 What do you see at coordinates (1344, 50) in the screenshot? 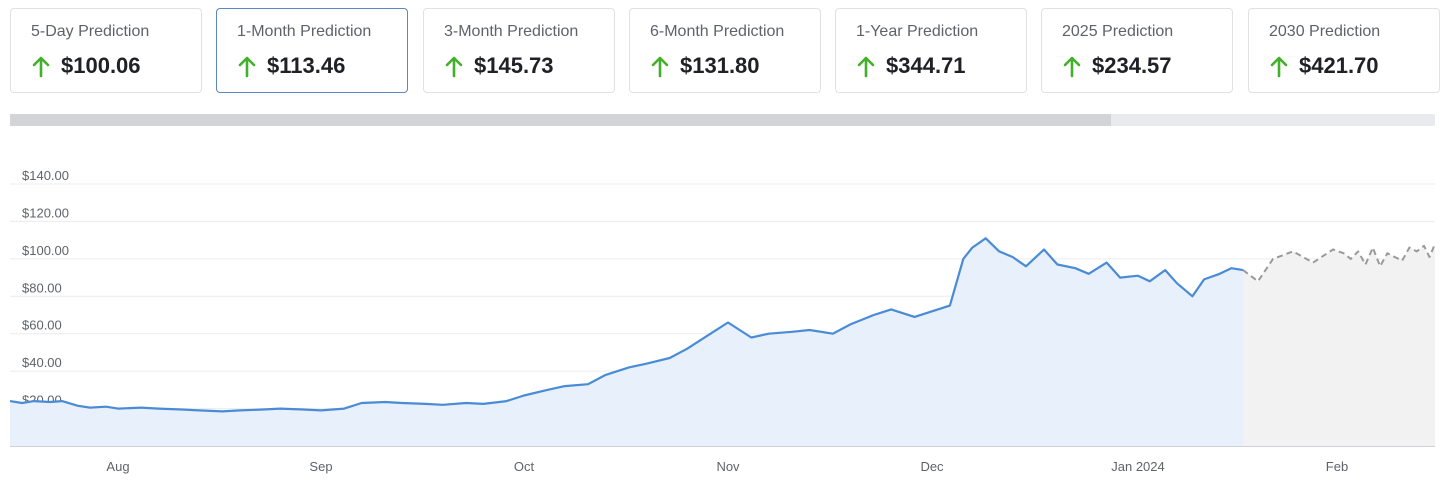
I see `prediction-card-2030: 2030 Prediction $421.70` at bounding box center [1344, 50].